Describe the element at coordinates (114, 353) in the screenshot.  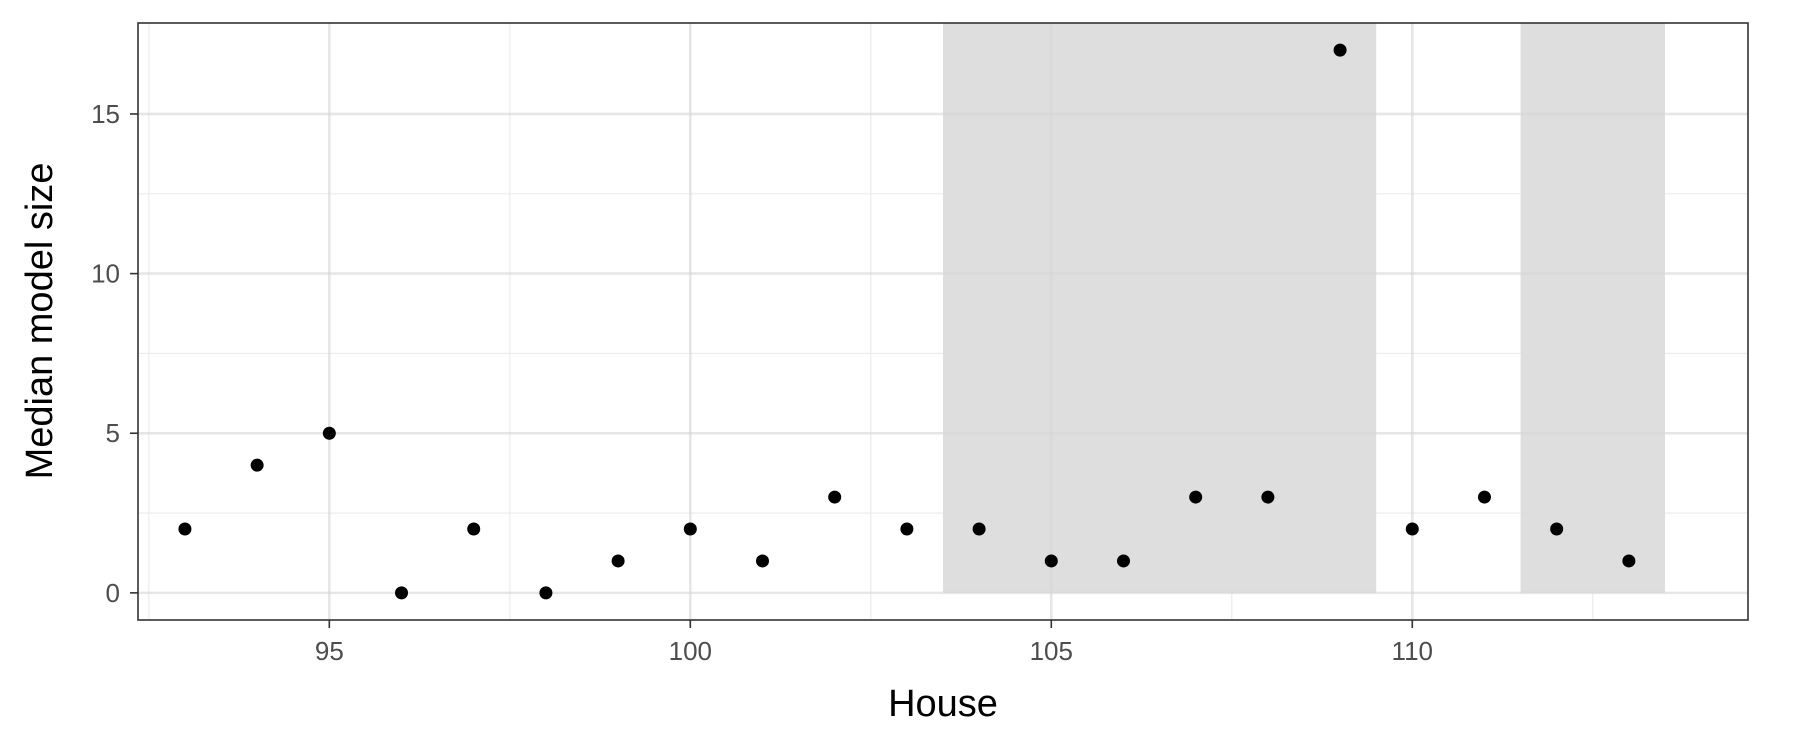
I see `y-axis: 0 5 10 15` at that location.